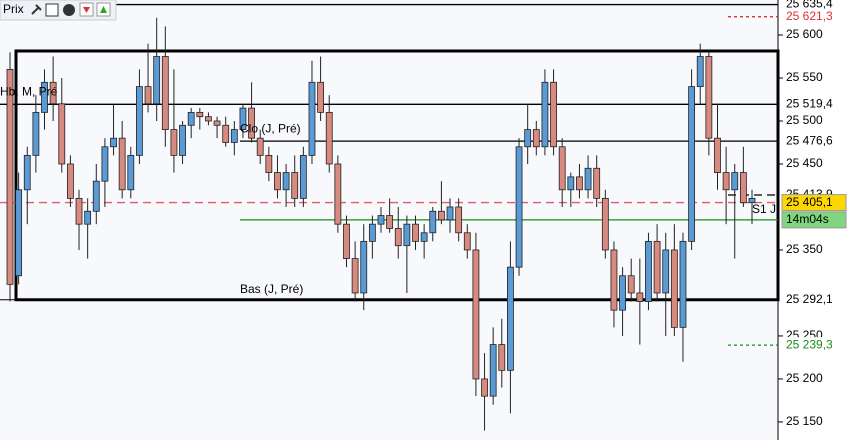  What do you see at coordinates (13, 9) in the screenshot?
I see `toolbar-title: Prix` at bounding box center [13, 9].